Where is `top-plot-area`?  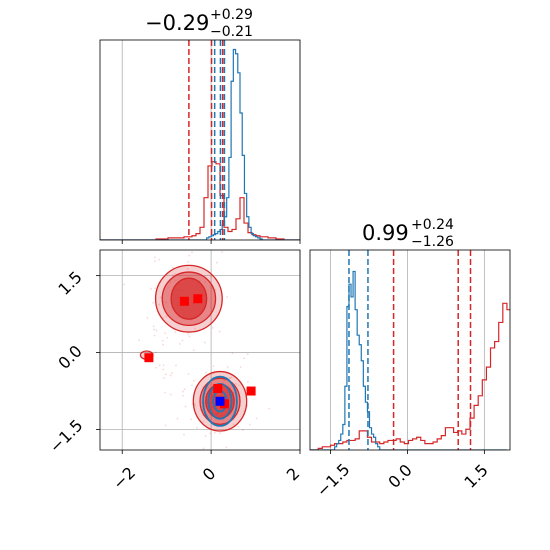
top-plot-area is located at coordinates (200, 140).